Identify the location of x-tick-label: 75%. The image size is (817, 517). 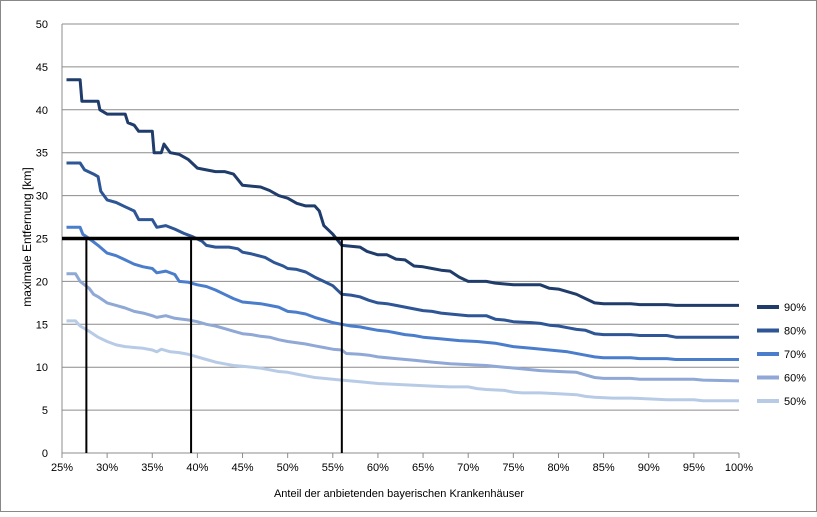
(513, 468).